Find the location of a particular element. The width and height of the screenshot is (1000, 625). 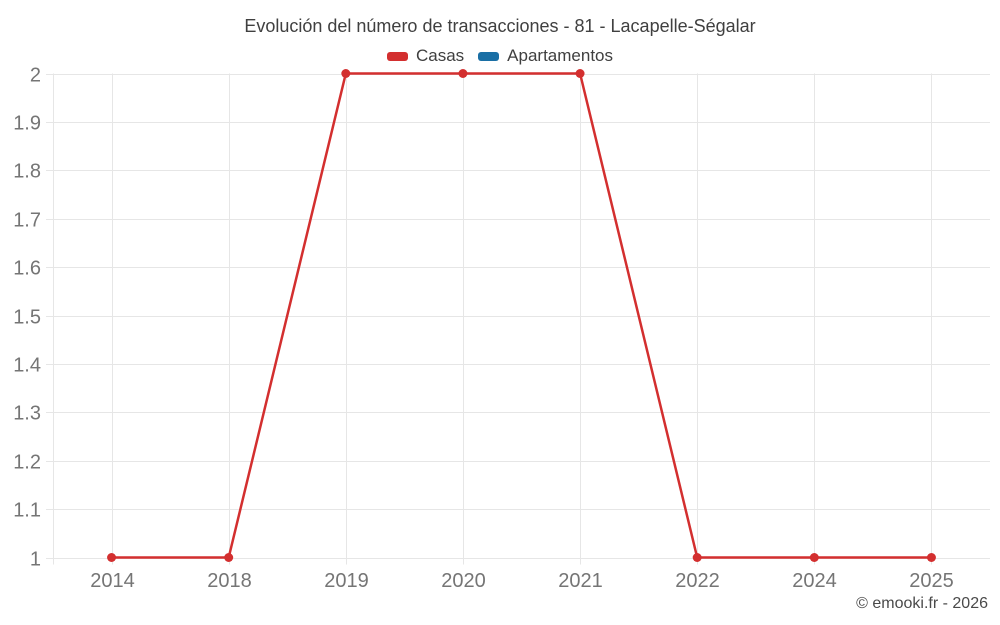

data-point-2019 is located at coordinates (346, 73).